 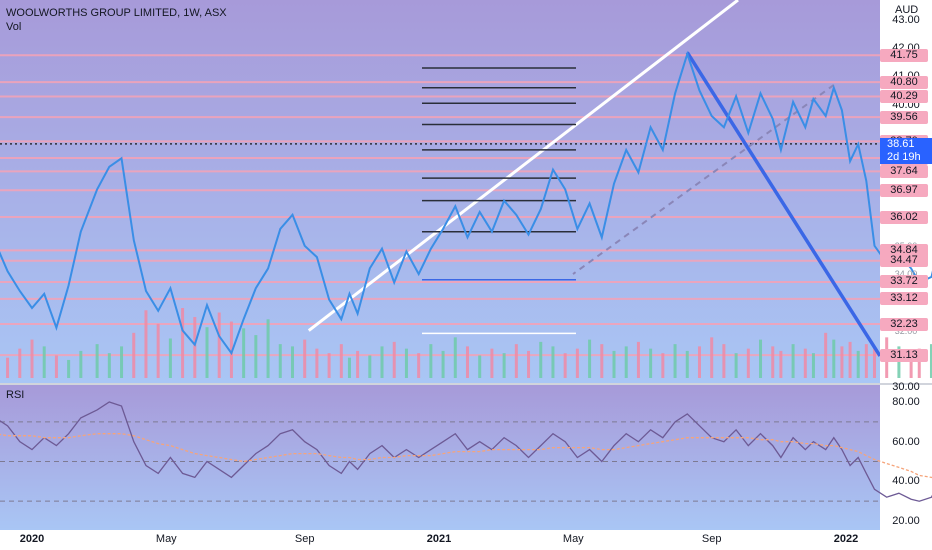 I want to click on time-tick-label: 2020, so click(x=32, y=539).